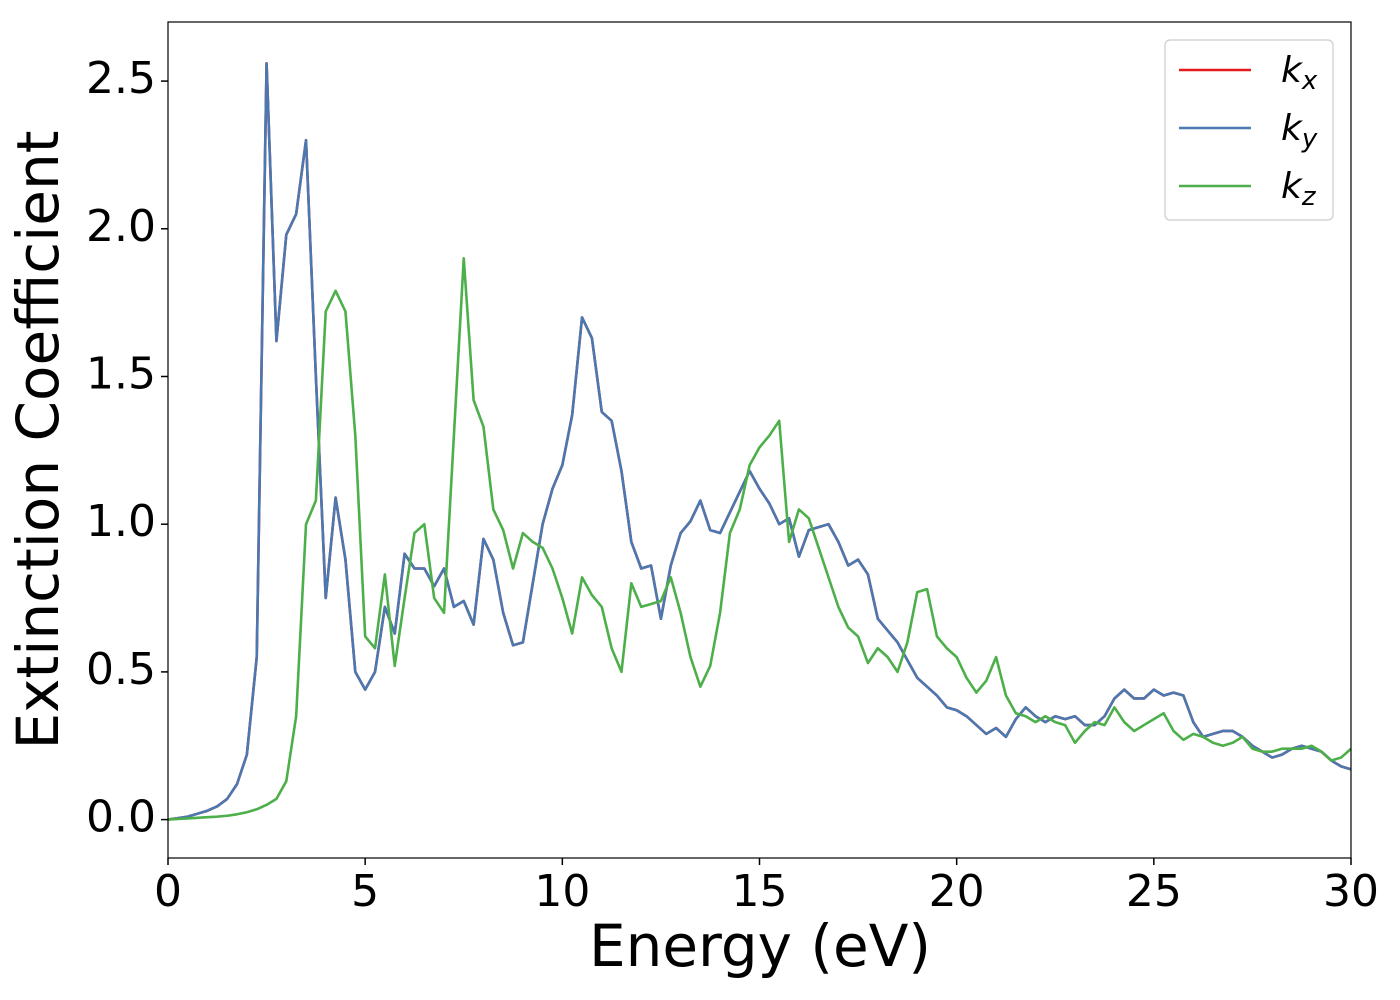 This screenshot has height=1000, width=1400. I want to click on legend-label: kz, so click(1299, 189).